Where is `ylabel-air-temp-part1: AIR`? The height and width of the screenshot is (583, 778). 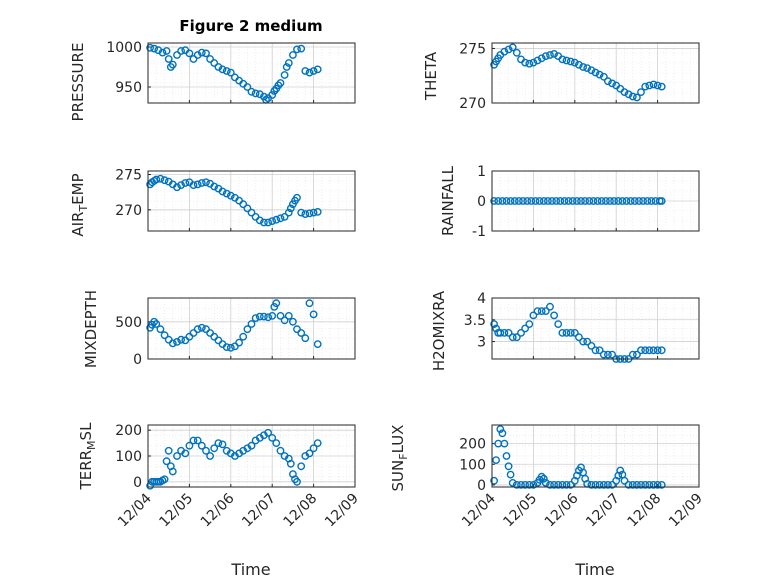
ylabel-air-temp-part1: AIR is located at coordinates (78, 224).